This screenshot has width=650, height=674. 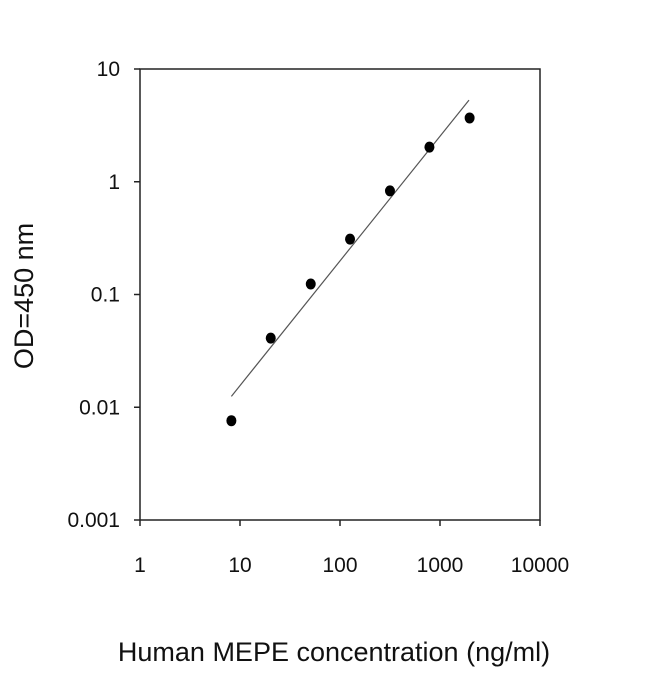 What do you see at coordinates (93, 520) in the screenshot?
I see `y-tick-label: 0.001` at bounding box center [93, 520].